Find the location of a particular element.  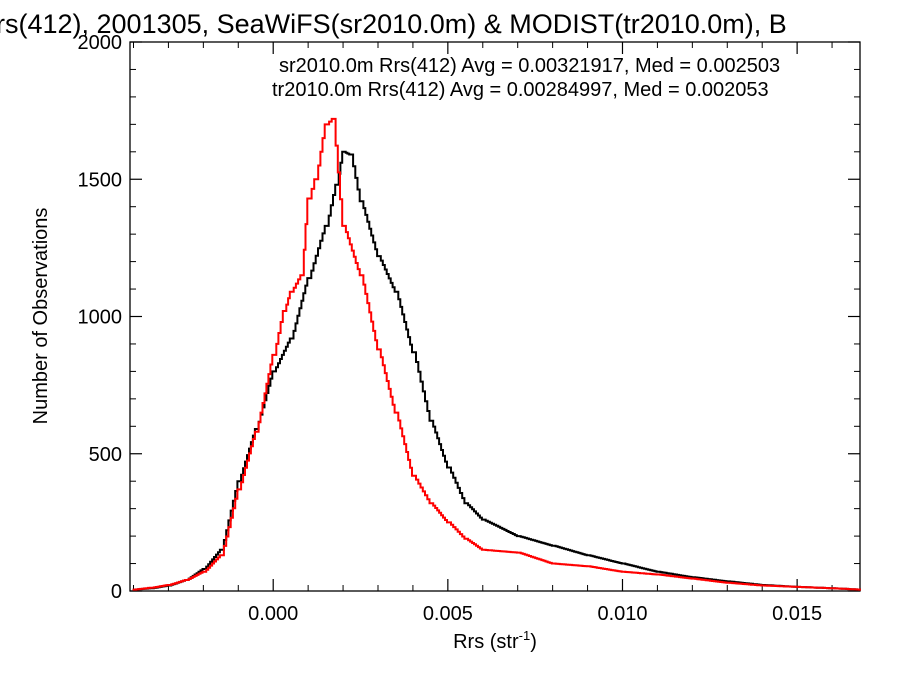

x-axis-label-sup: -1 is located at coordinates (525, 635).